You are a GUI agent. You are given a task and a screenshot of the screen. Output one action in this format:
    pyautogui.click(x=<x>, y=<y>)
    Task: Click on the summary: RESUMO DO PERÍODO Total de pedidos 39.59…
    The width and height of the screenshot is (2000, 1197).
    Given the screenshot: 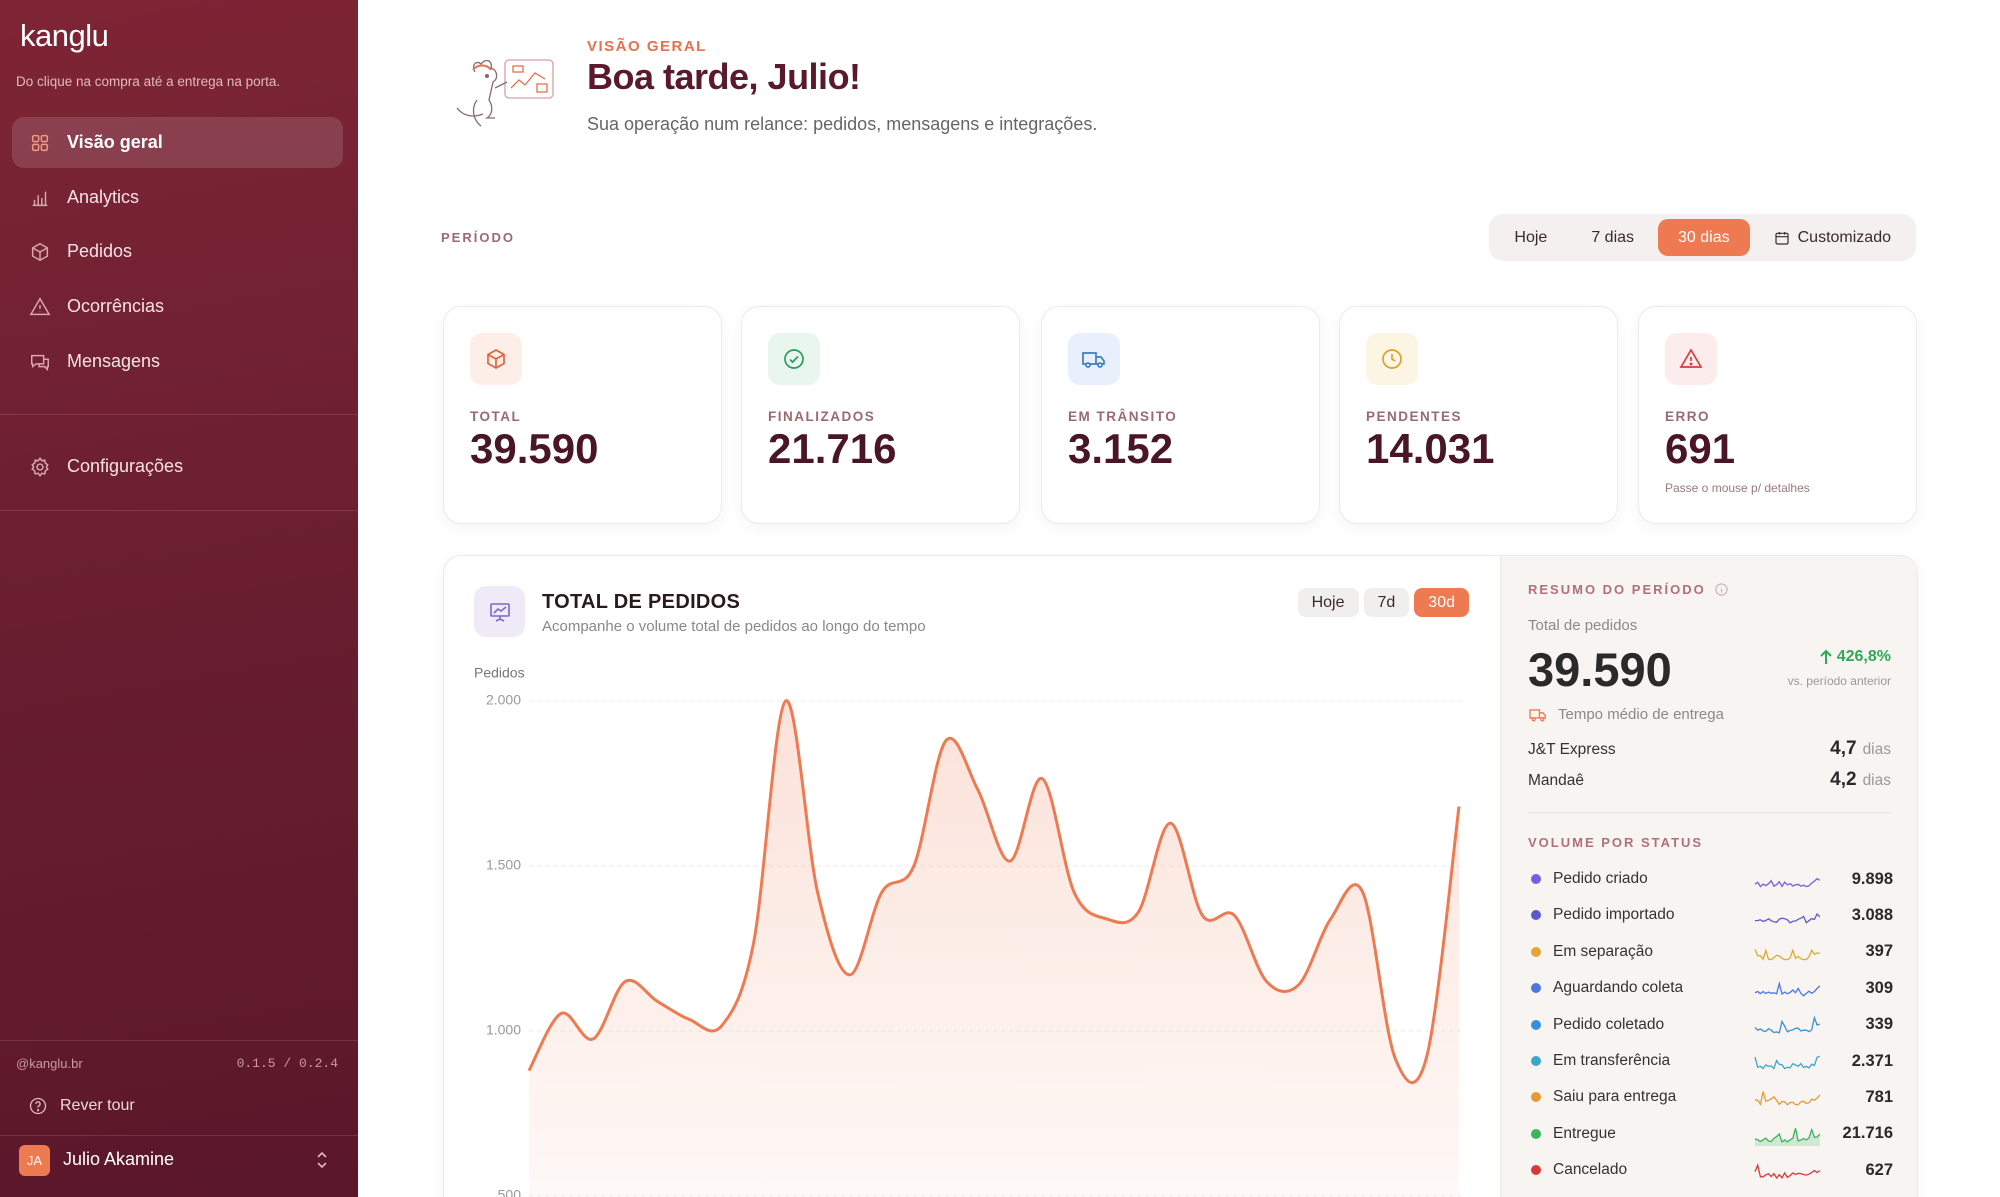 What is the action you would take?
    pyautogui.click(x=1708, y=876)
    